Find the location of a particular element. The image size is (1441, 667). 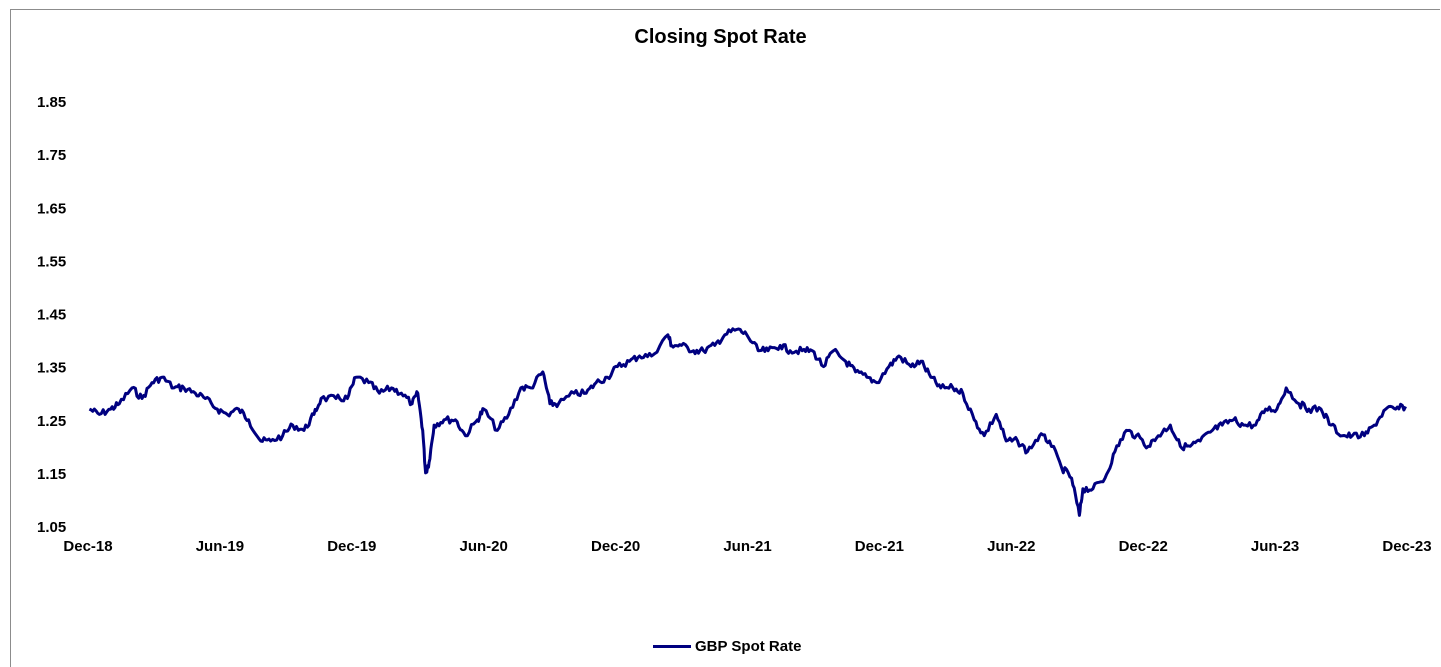

y-axis-ticks: 1.85 1.75 1.65 1.55 1.45 1.35 1.25 1.15 1.05 is located at coordinates (51, 315).